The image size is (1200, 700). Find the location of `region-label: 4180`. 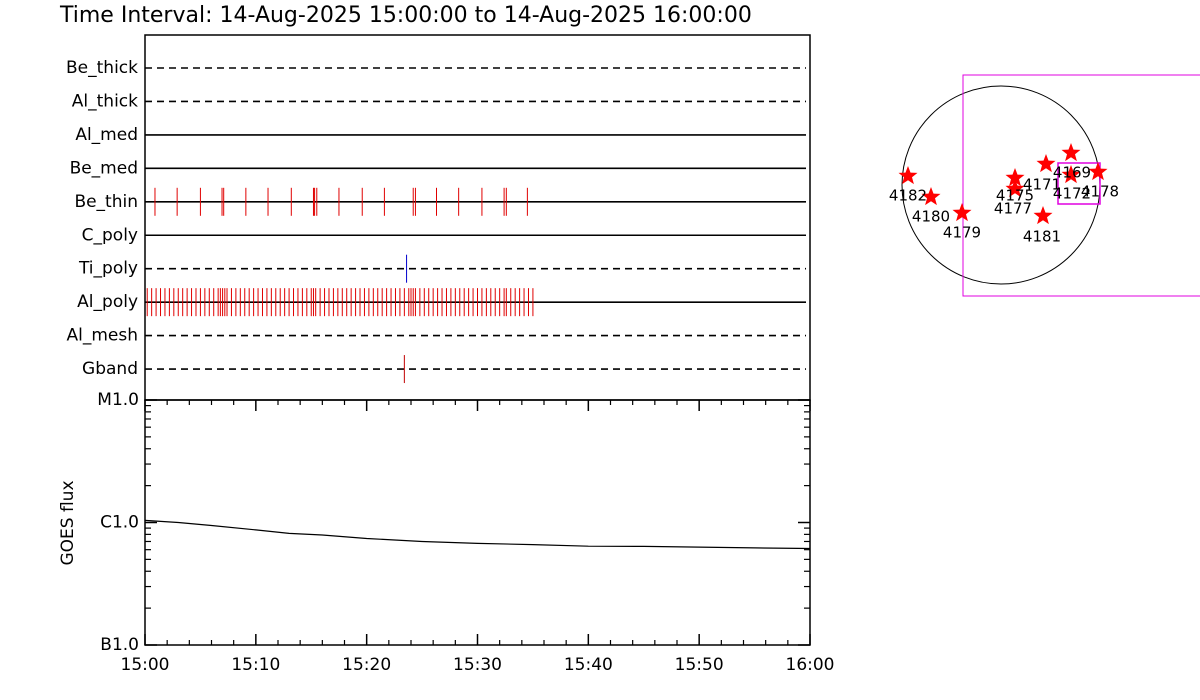

region-label: 4180 is located at coordinates (931, 217).